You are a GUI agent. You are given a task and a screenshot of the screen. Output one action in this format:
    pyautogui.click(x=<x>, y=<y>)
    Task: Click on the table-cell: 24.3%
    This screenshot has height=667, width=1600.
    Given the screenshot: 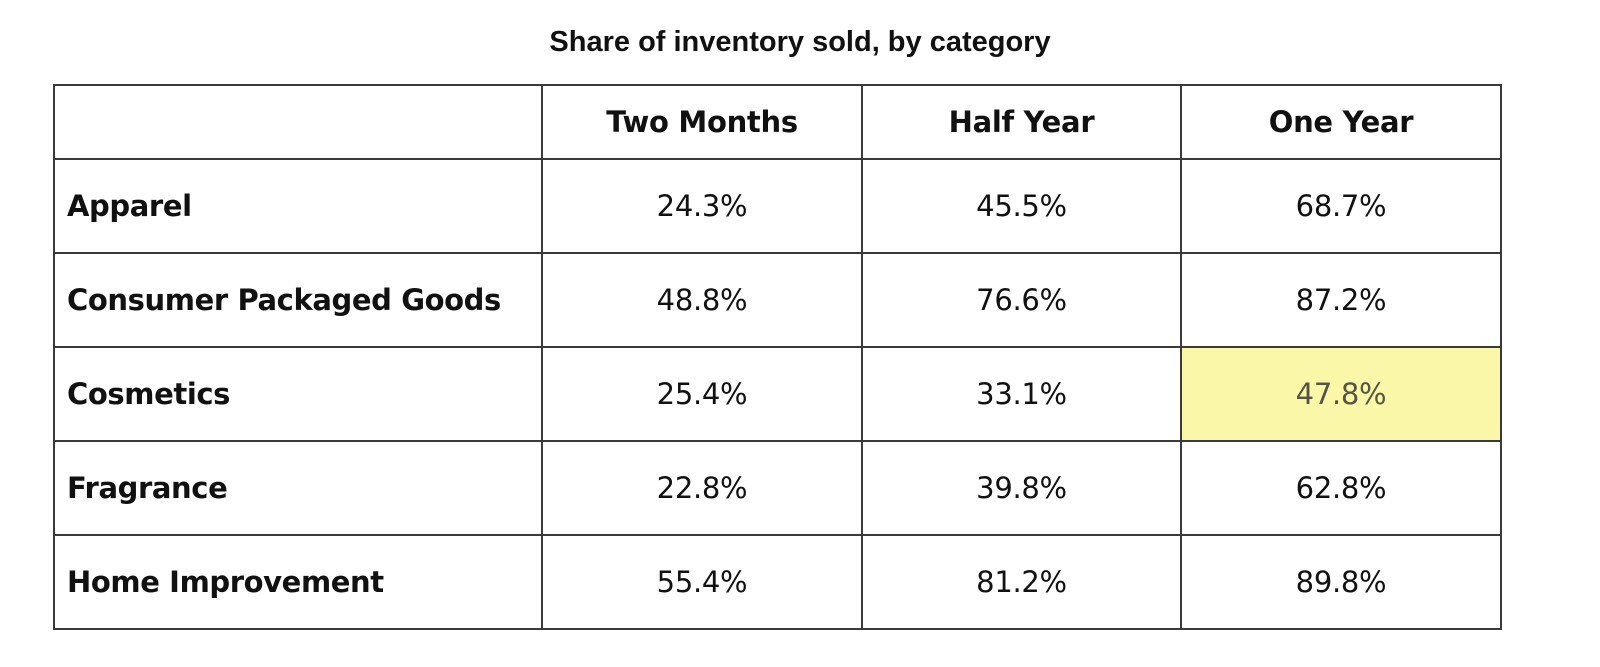 What is the action you would take?
    pyautogui.click(x=702, y=206)
    